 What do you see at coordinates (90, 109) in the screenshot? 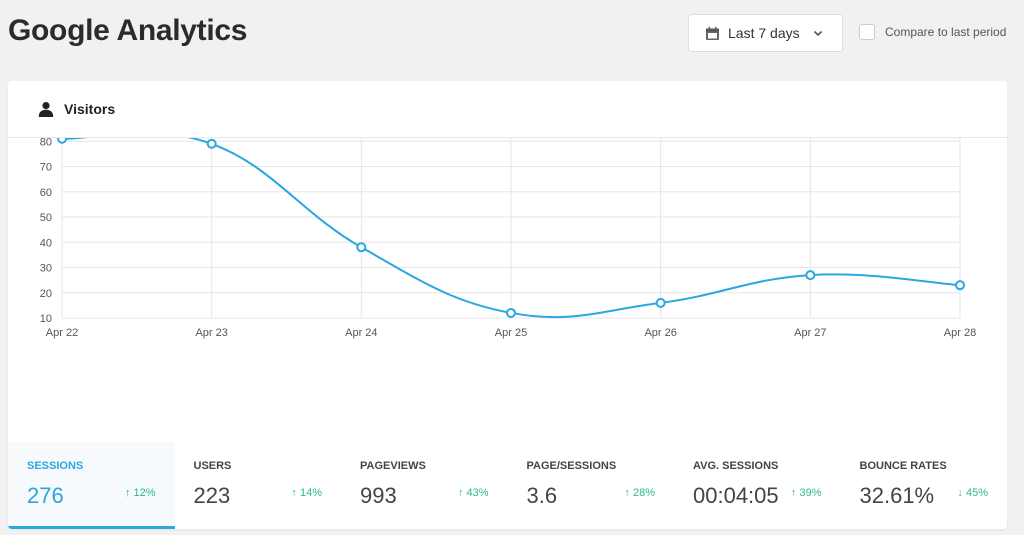
I see `card-title: Visitors` at bounding box center [90, 109].